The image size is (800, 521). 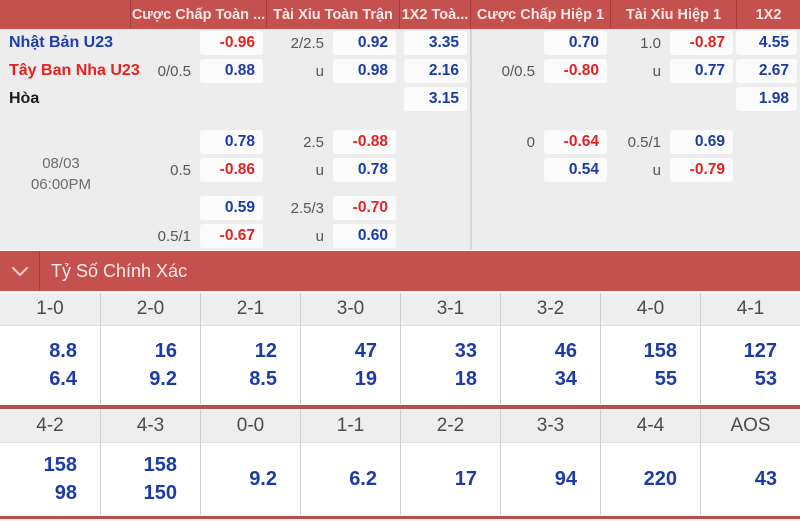 What do you see at coordinates (766, 99) in the screenshot?
I see `odds-value: 1.98` at bounding box center [766, 99].